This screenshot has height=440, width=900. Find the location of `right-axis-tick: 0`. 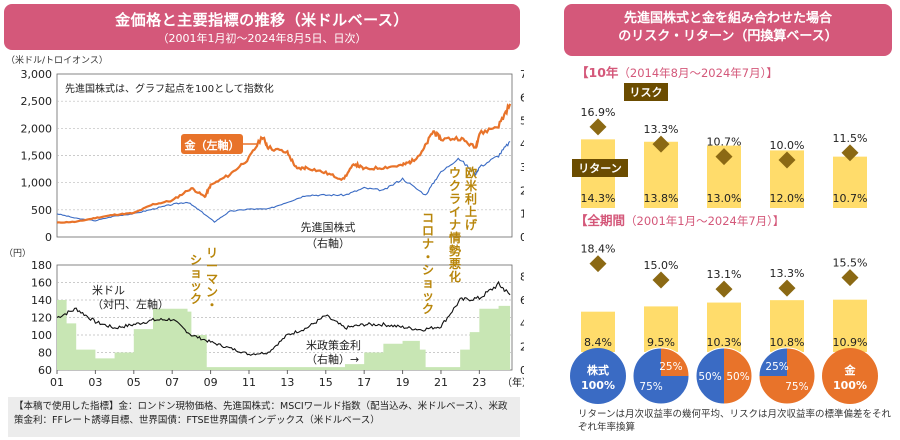

right-axis-tick: 0 is located at coordinates (522, 237).